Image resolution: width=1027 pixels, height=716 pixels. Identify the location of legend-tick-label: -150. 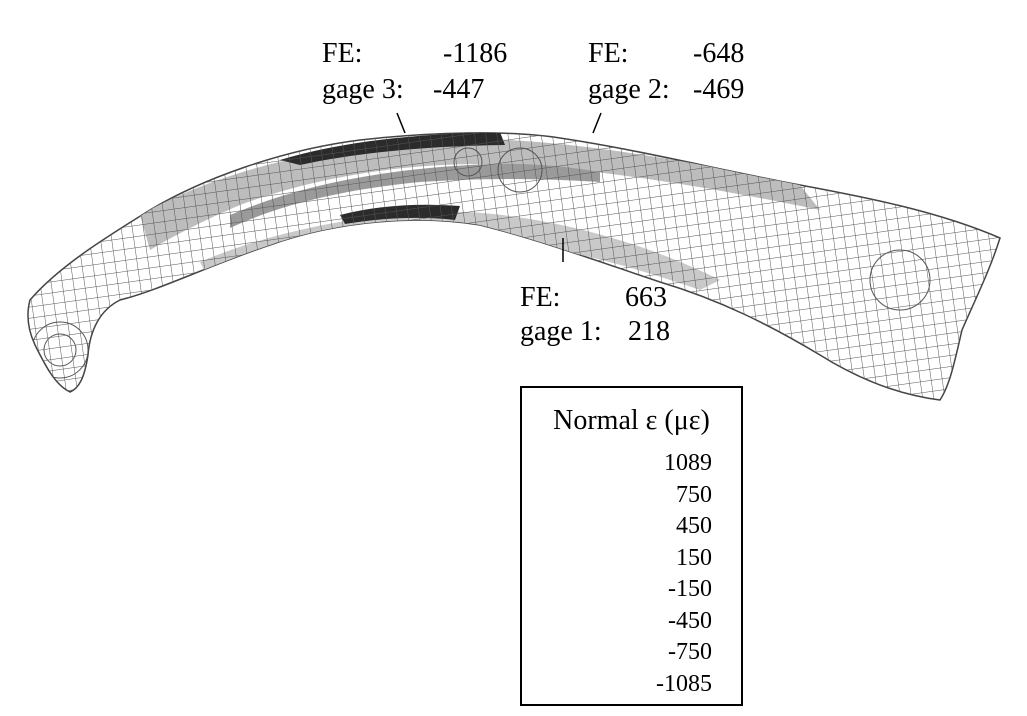
(690, 589).